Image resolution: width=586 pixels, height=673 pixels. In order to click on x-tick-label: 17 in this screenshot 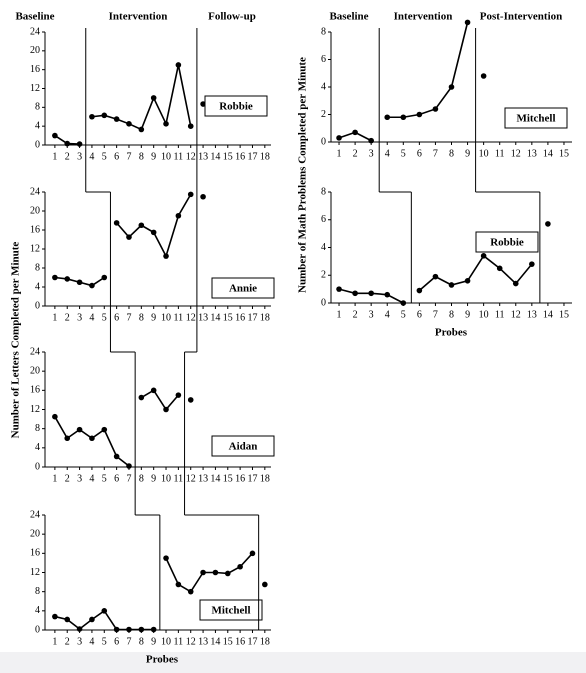, I will do `click(252, 478)`.